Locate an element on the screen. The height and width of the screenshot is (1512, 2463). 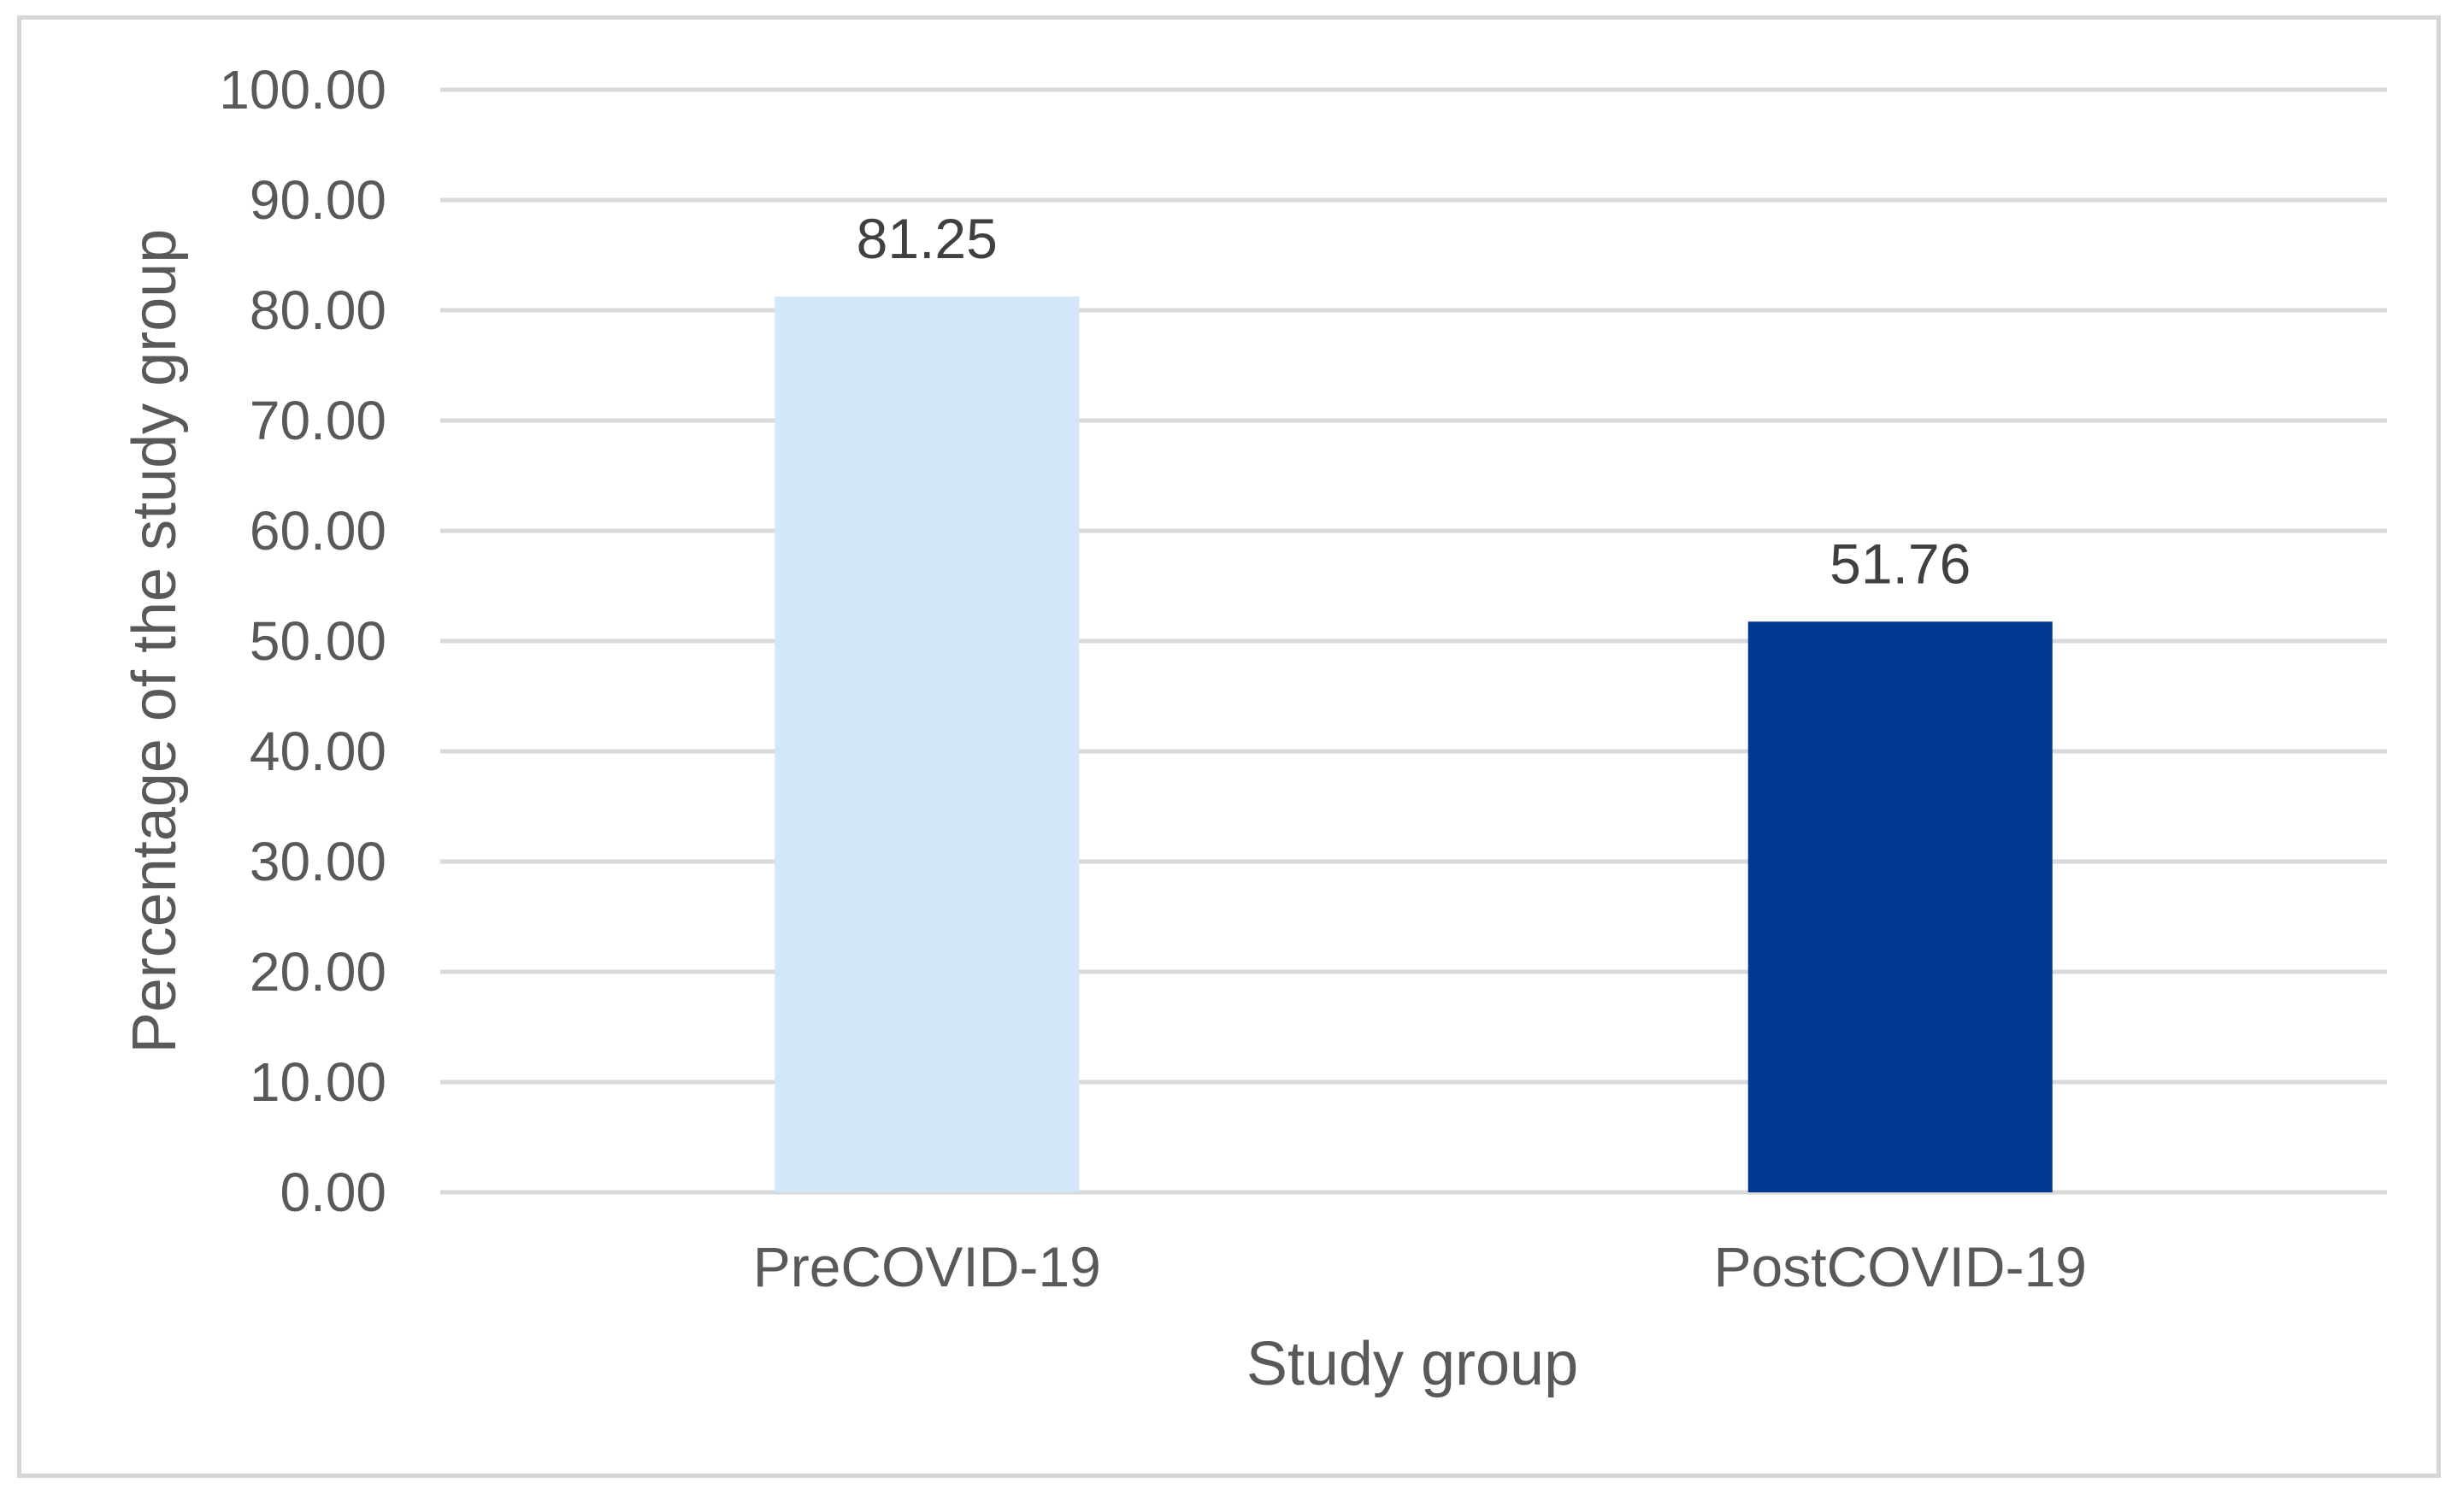
x-axis-title: Study group is located at coordinates (1412, 1364).